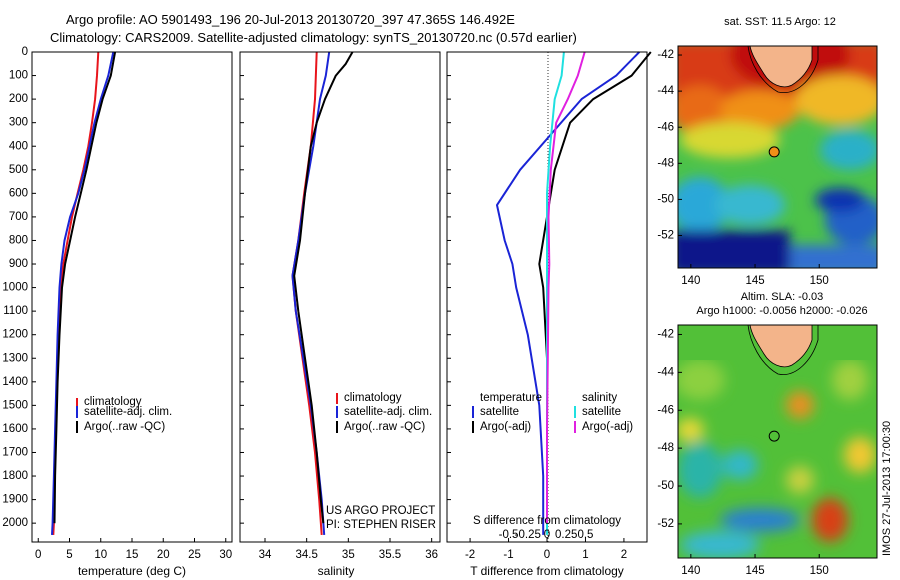 This screenshot has height=580, width=900. I want to click on depth-tick-label: 400, so click(18, 146).